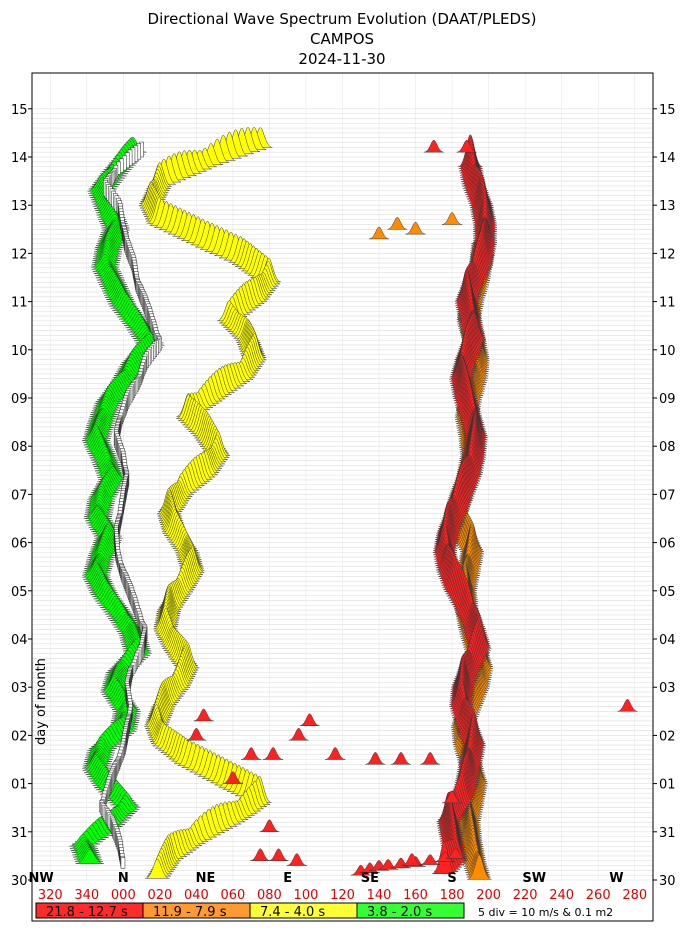 The width and height of the screenshot is (685, 930). Describe the element at coordinates (667, 592) in the screenshot. I see `y-tick-label-right: 05` at that location.